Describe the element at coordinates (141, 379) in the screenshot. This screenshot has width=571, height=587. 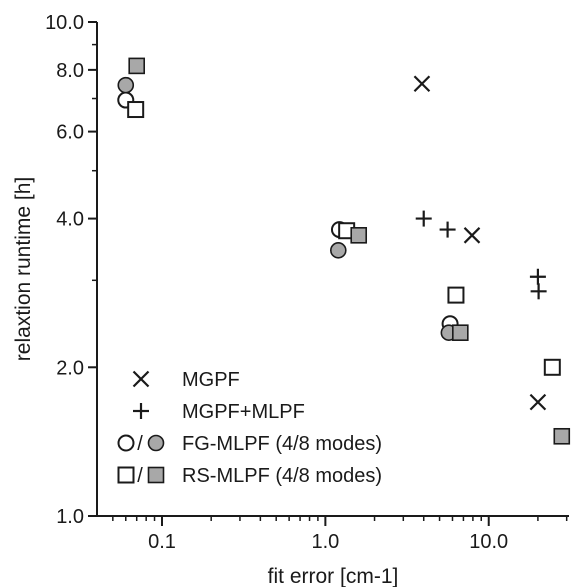
I see `legend-marker-x` at that location.